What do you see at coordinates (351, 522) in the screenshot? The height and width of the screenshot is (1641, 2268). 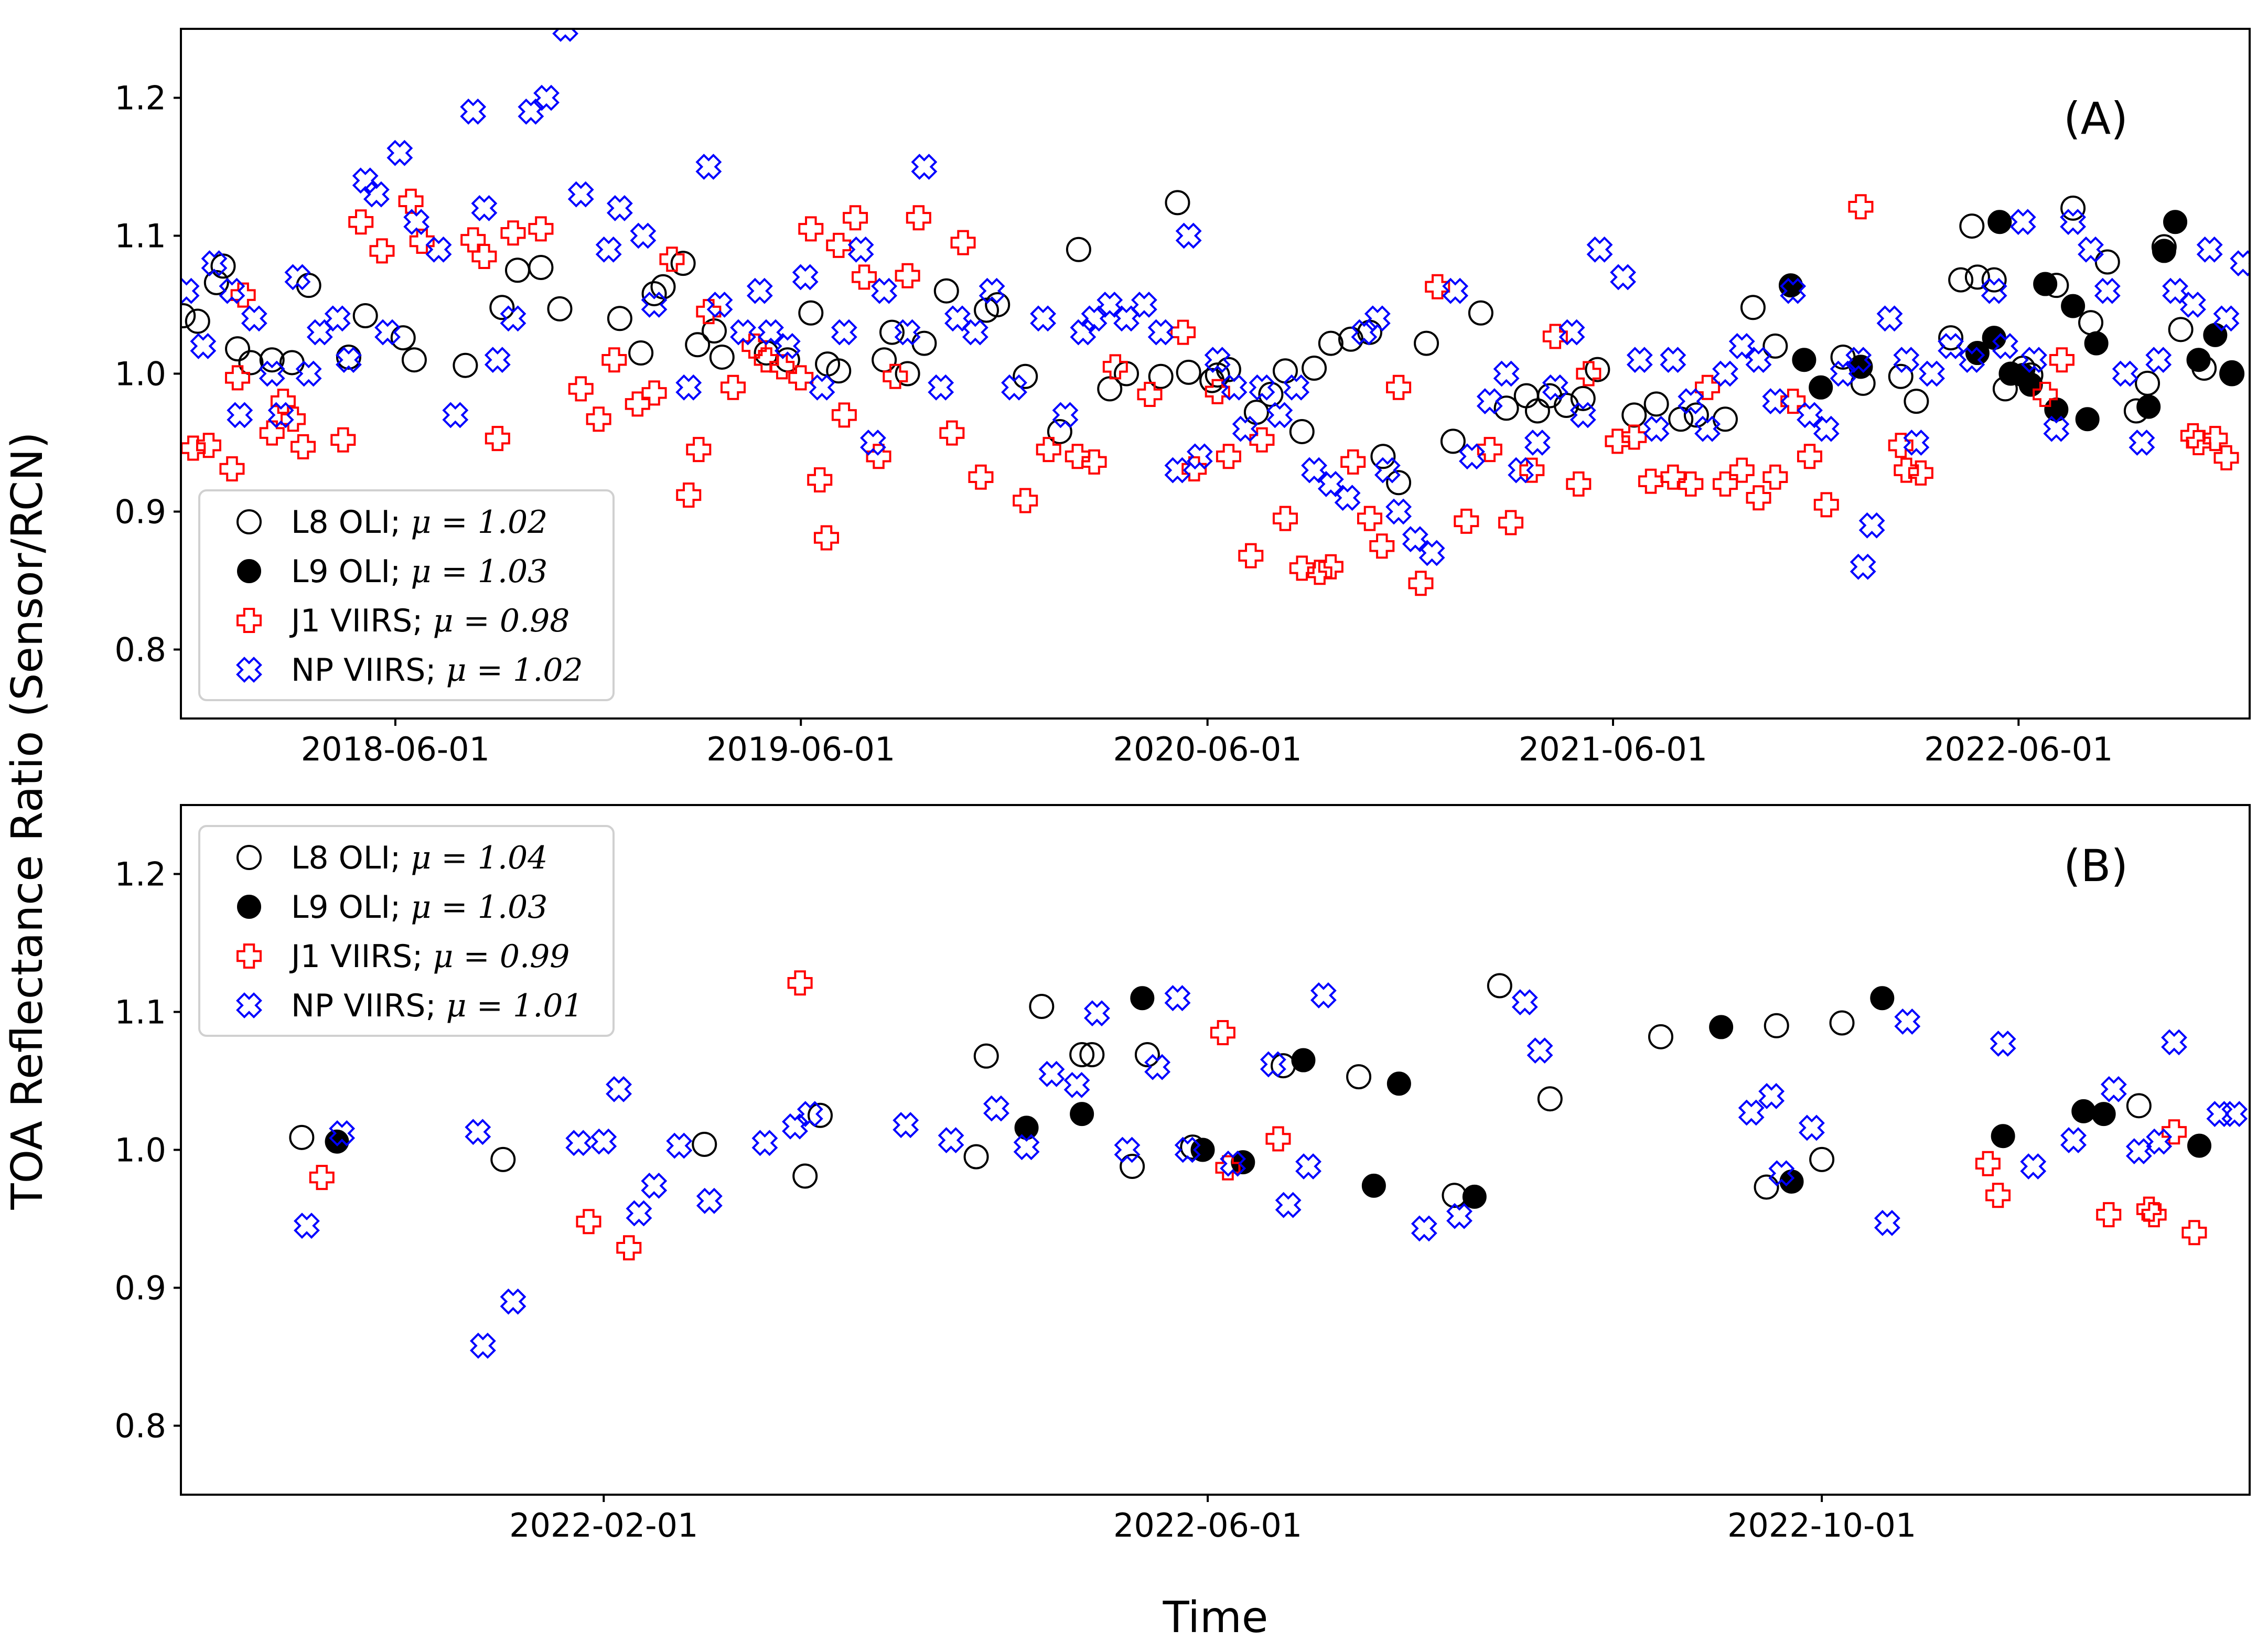 I see `legend-label-name: L8 OLI;` at bounding box center [351, 522].